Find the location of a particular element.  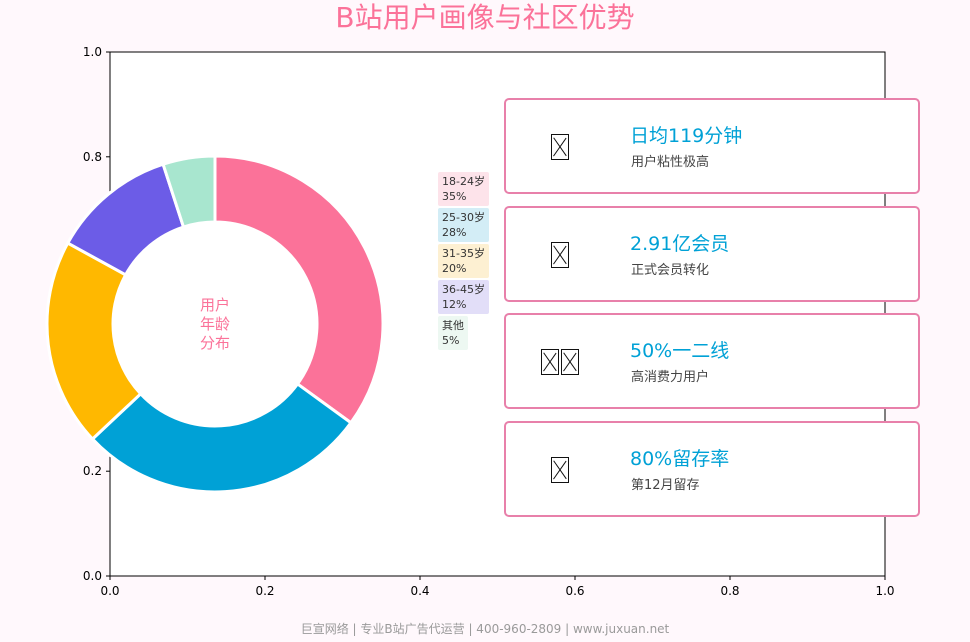

y-tick-label: 0.0 is located at coordinates (92, 576).